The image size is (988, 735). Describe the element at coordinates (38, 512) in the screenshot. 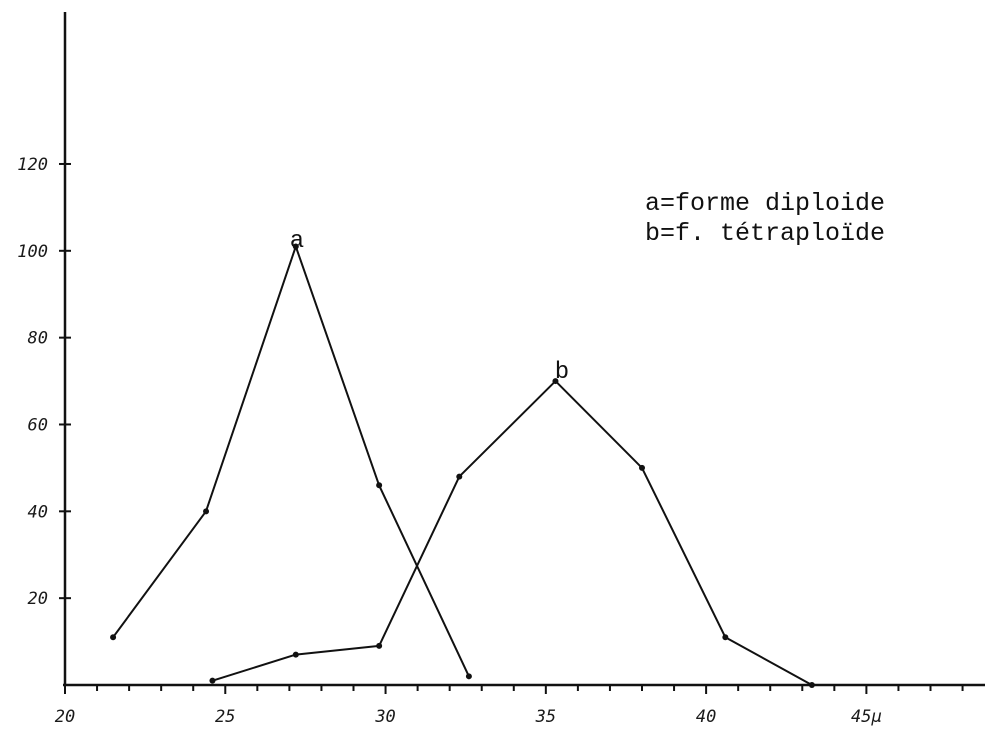

I see `y-tick-label: 40` at that location.